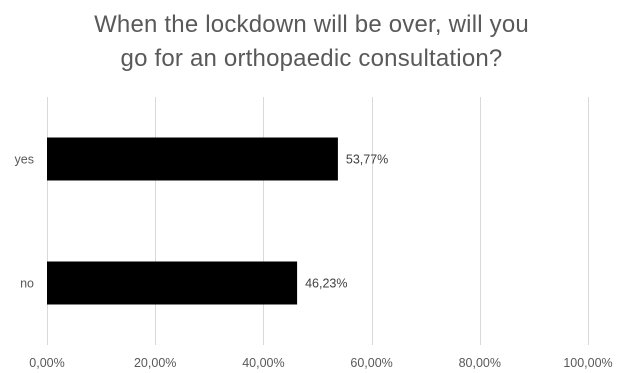  Describe the element at coordinates (24, 160) in the screenshot. I see `category-label-yes: yes` at that location.